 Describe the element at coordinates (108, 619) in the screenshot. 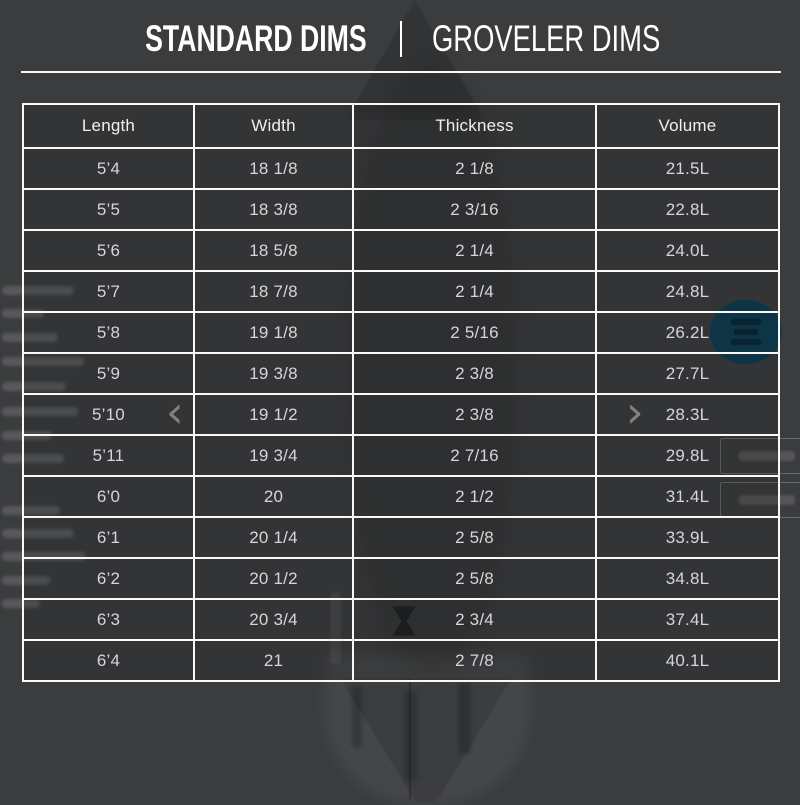

I see `table-cell: 6’3` at that location.